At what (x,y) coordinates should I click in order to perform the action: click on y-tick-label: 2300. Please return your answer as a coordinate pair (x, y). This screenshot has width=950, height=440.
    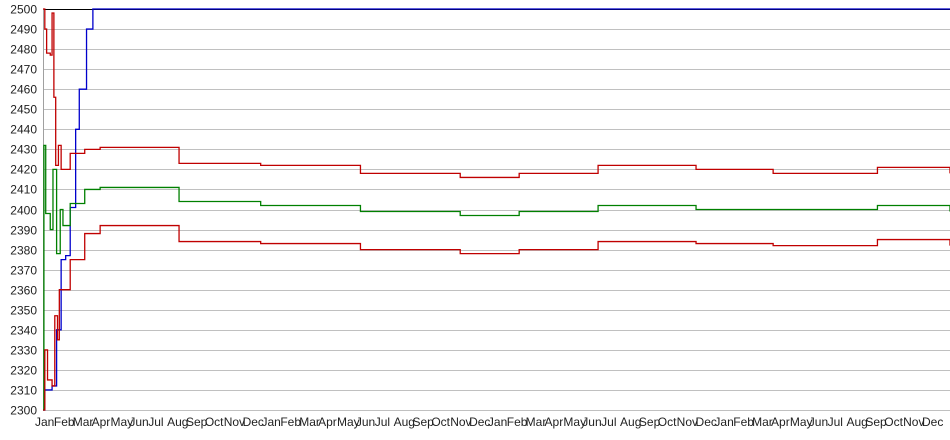
    Looking at the image, I should click on (23, 411).